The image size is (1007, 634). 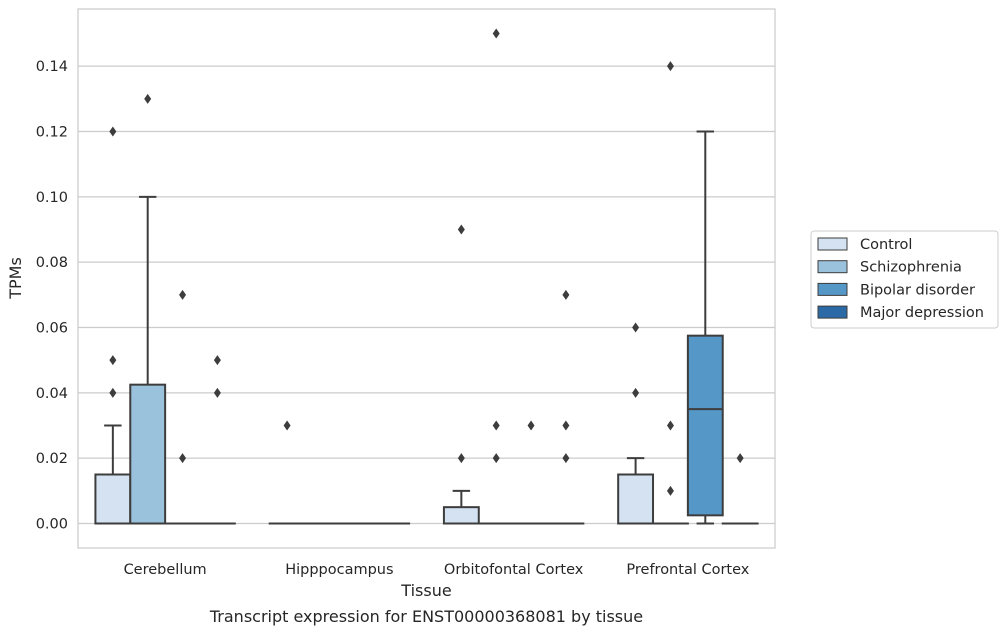 What do you see at coordinates (911, 268) in the screenshot?
I see `legend-label: Schizophrenia` at bounding box center [911, 268].